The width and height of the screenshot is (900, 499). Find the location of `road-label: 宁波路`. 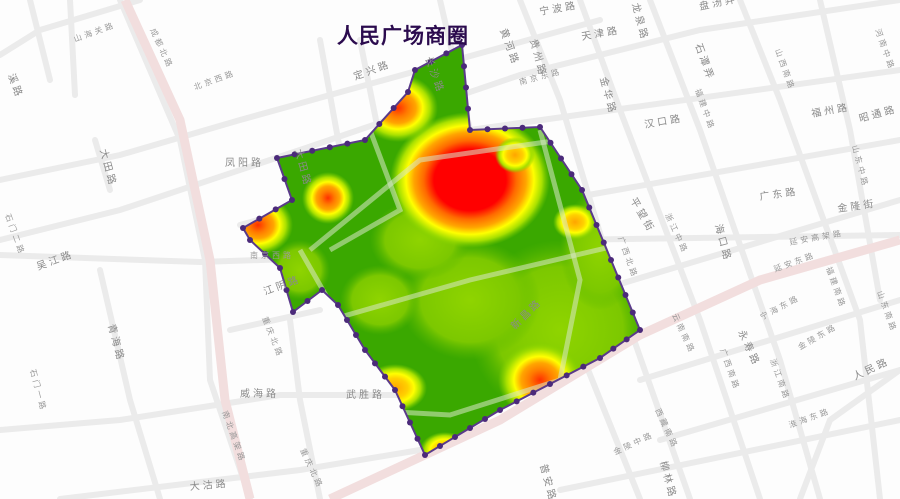

road-label: 宁波路 is located at coordinates (558, 9).